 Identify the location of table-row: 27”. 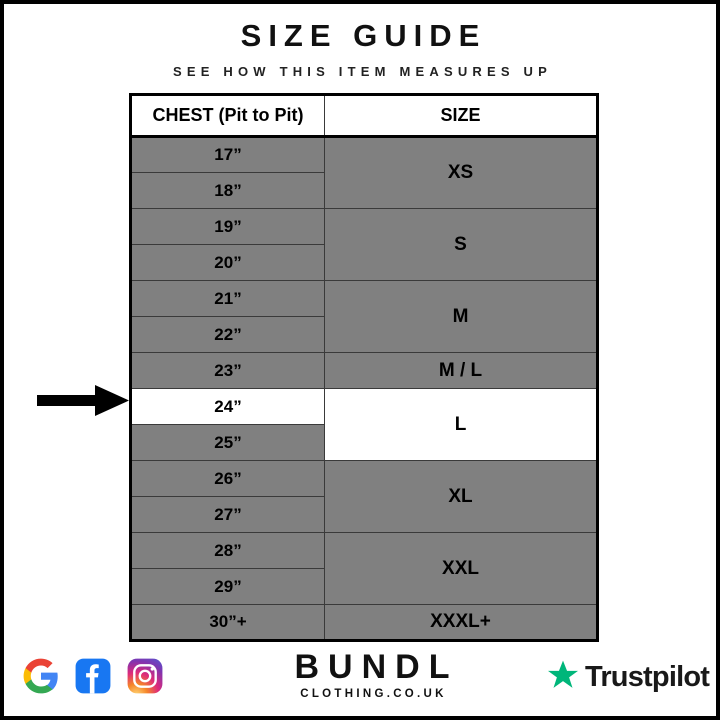
(364, 514).